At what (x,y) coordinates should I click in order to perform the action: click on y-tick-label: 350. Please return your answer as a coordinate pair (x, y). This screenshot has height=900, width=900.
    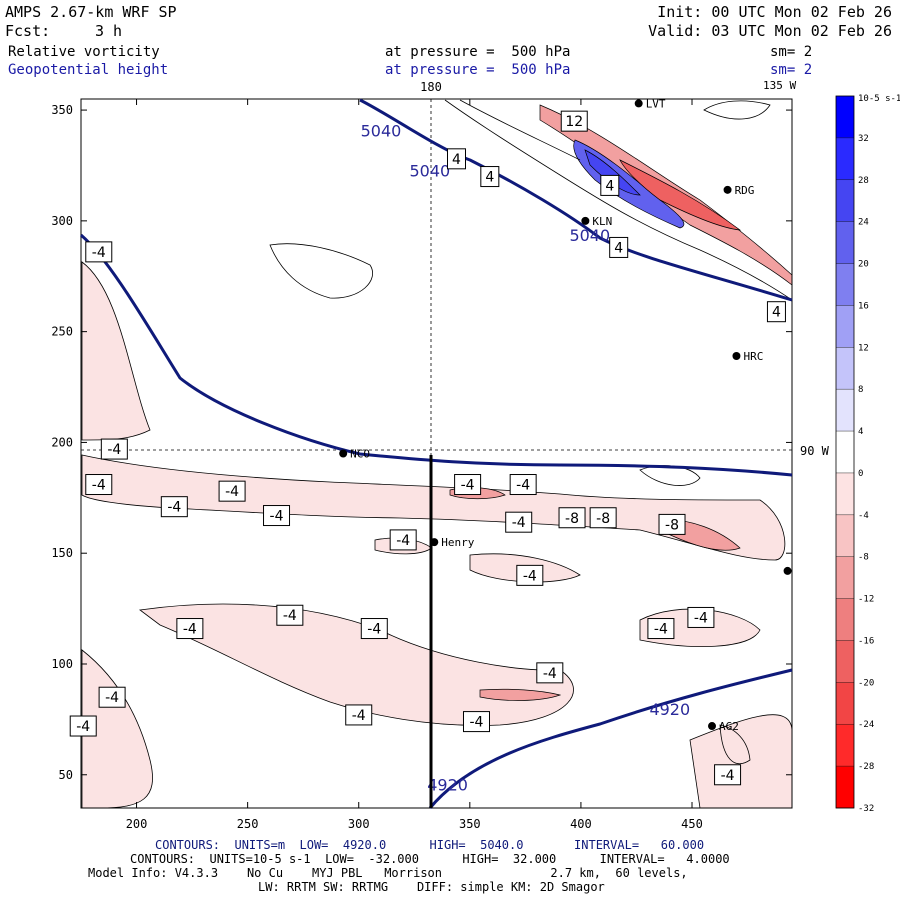
    Looking at the image, I should click on (62, 110).